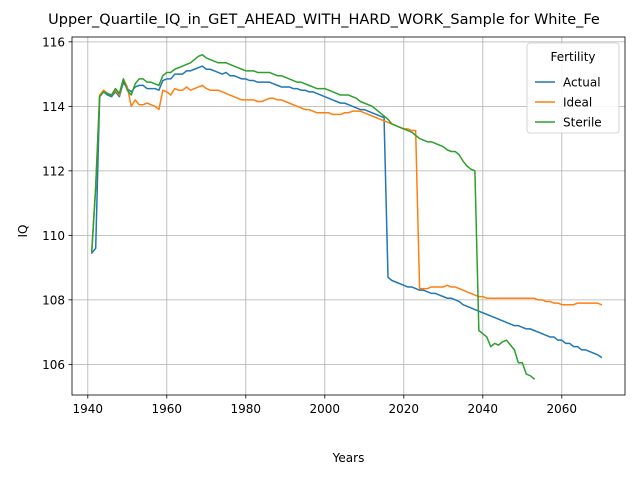 The height and width of the screenshot is (480, 640). What do you see at coordinates (562, 409) in the screenshot?
I see `x-tick-label: 2060` at bounding box center [562, 409].